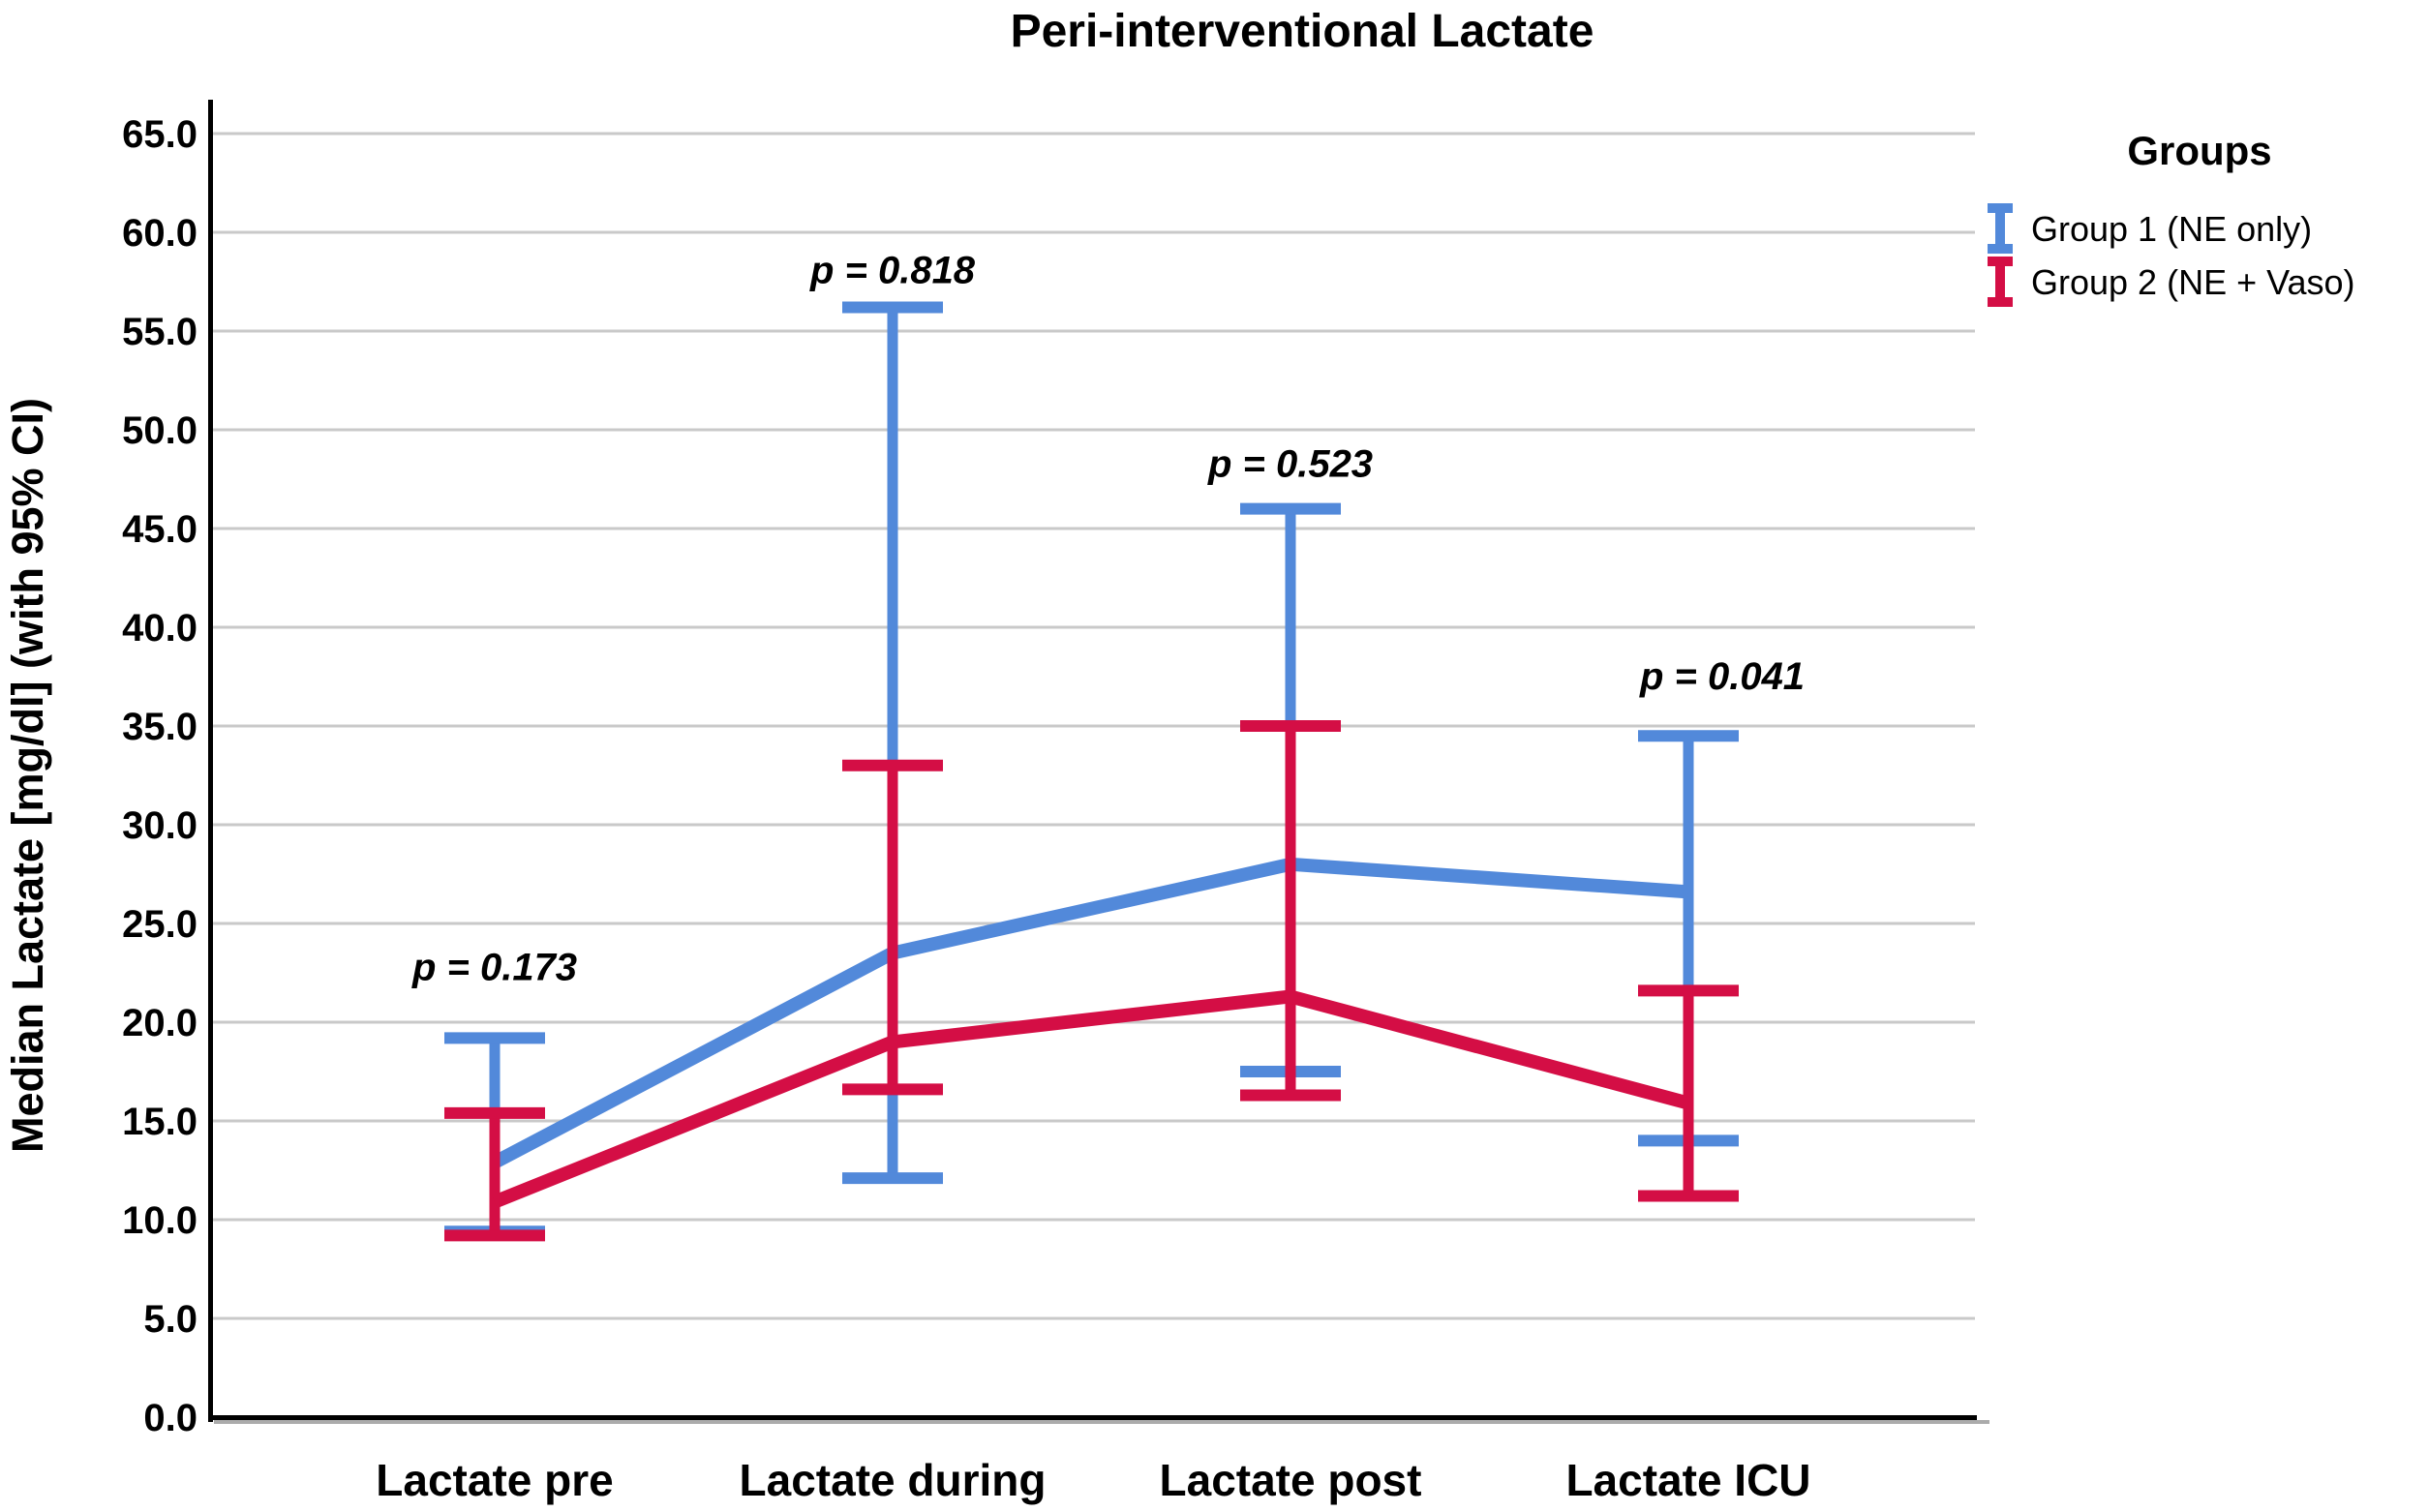 The width and height of the screenshot is (2429, 1512). I want to click on y-tick-label: 5.0, so click(170, 1319).